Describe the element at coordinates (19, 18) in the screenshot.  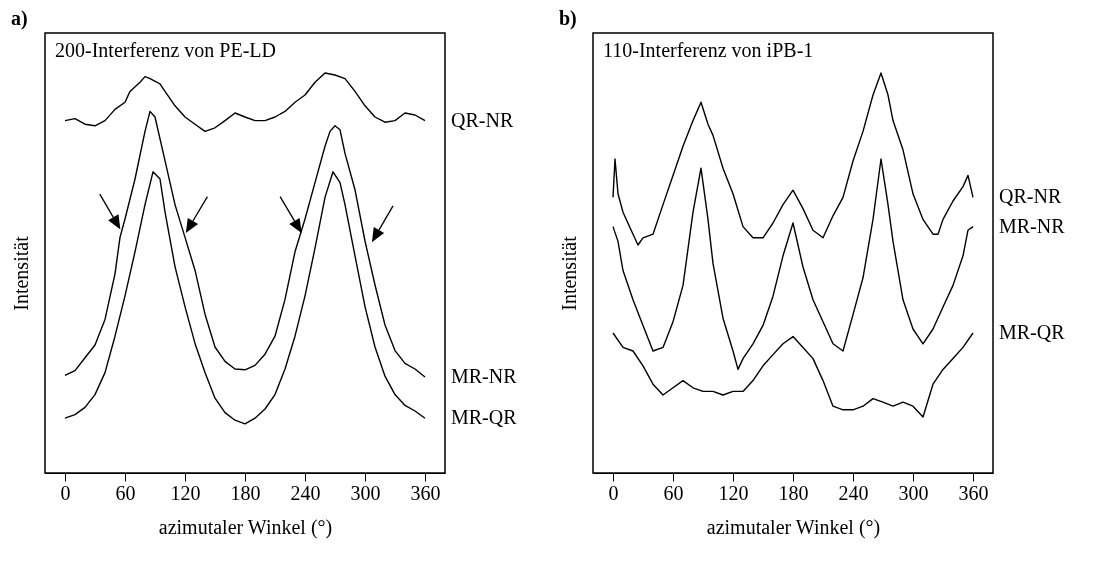
I see `chart-title: a)` at that location.